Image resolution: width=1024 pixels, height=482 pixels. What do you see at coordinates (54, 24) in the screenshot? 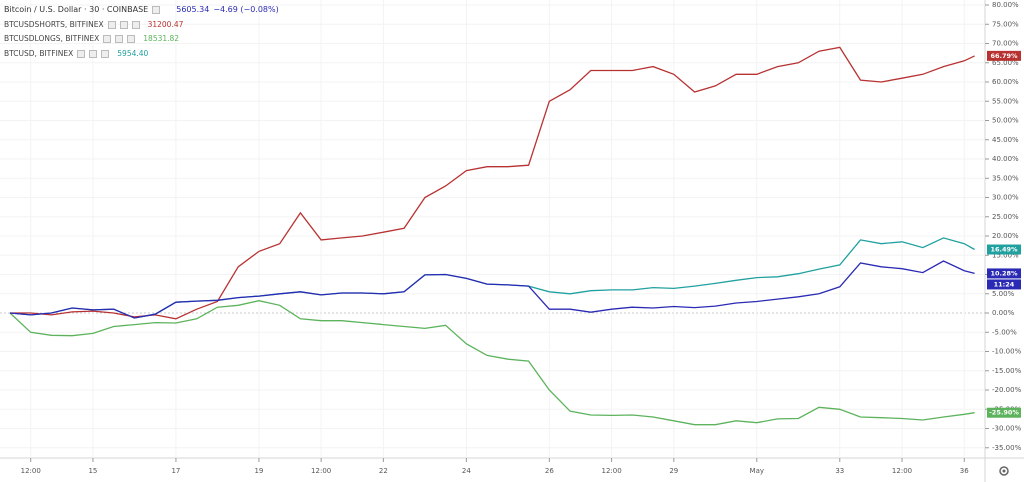
I see `legend-name: BTCUSDSHORTS, BITFINEX` at bounding box center [54, 24].